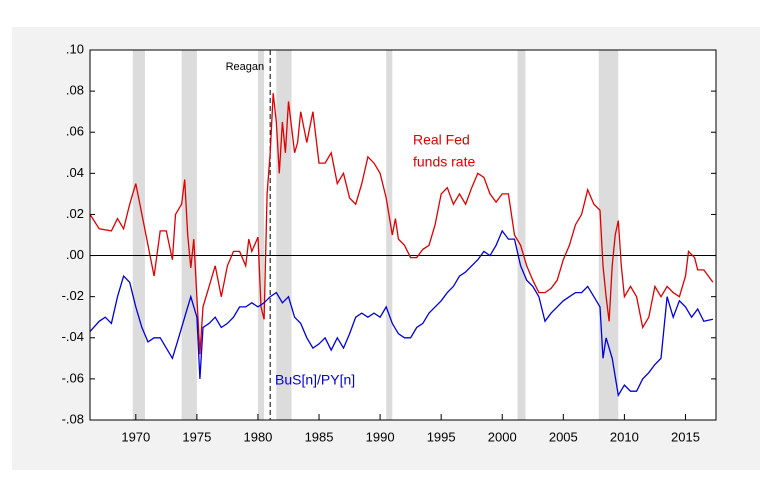  What do you see at coordinates (73, 418) in the screenshot?
I see `y-tick-label: -.08` at bounding box center [73, 418].